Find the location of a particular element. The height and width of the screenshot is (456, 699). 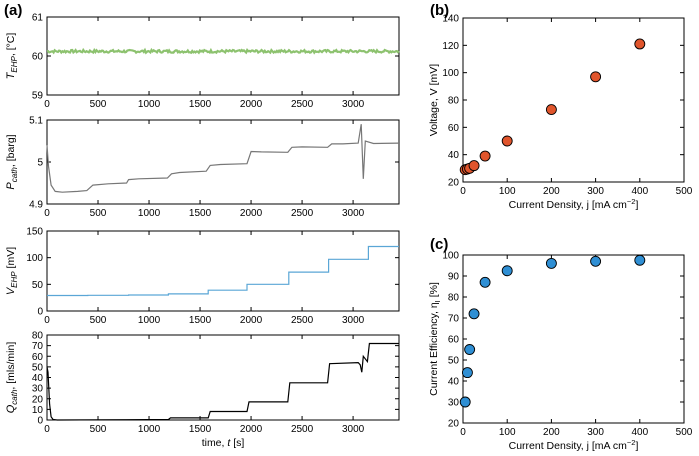

panel-label: (a) is located at coordinates (13, 10).